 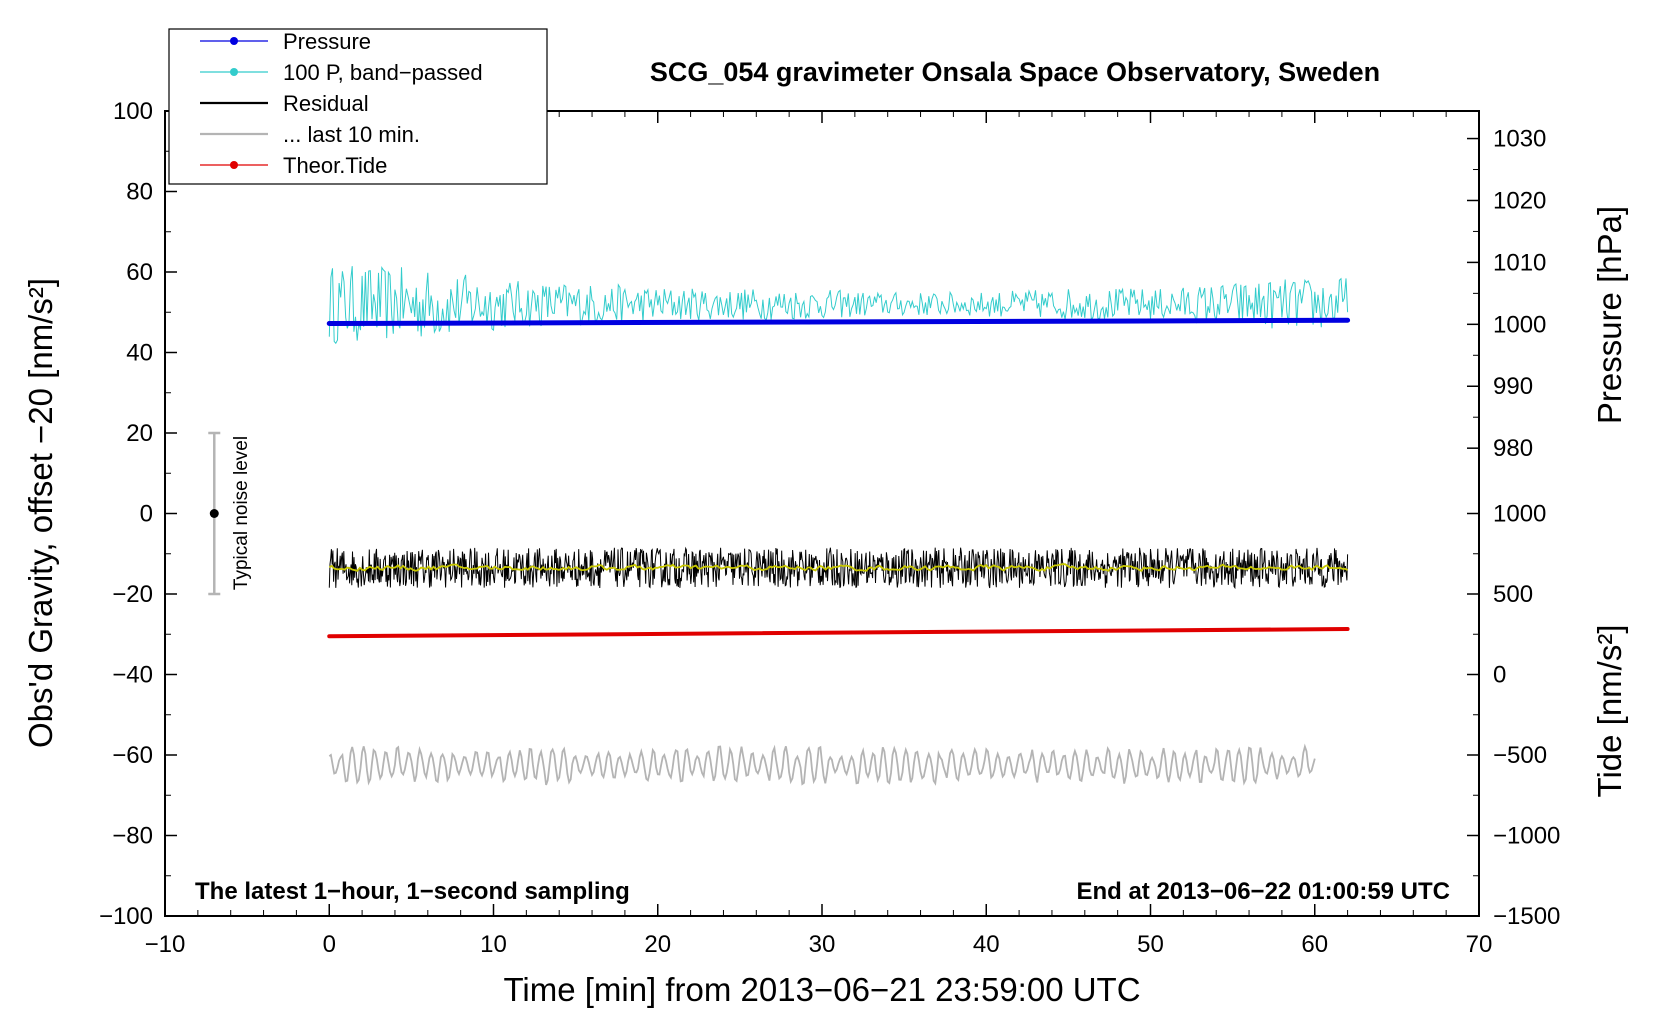 What do you see at coordinates (822, 944) in the screenshot?
I see `x-tick-label: 30` at bounding box center [822, 944].